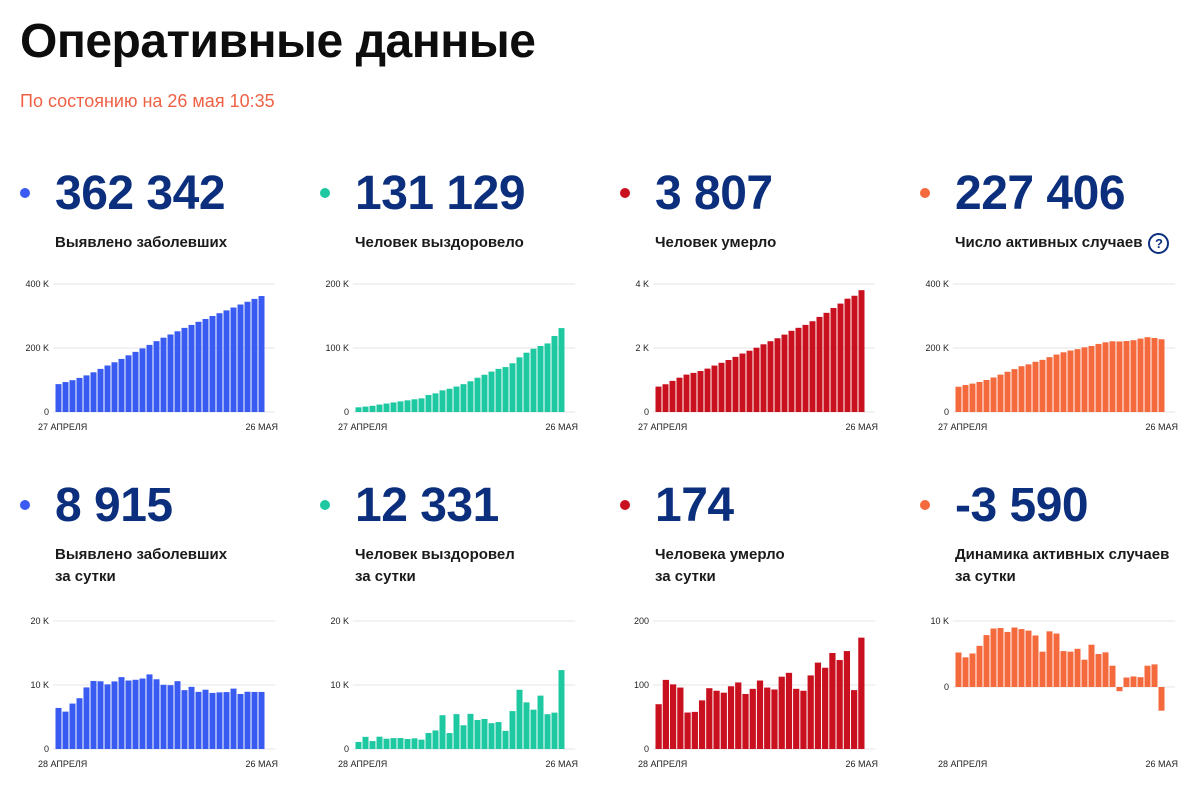 The height and width of the screenshot is (794, 1200). What do you see at coordinates (937, 284) in the screenshot?
I see `y-tick-label: 400 K` at bounding box center [937, 284].